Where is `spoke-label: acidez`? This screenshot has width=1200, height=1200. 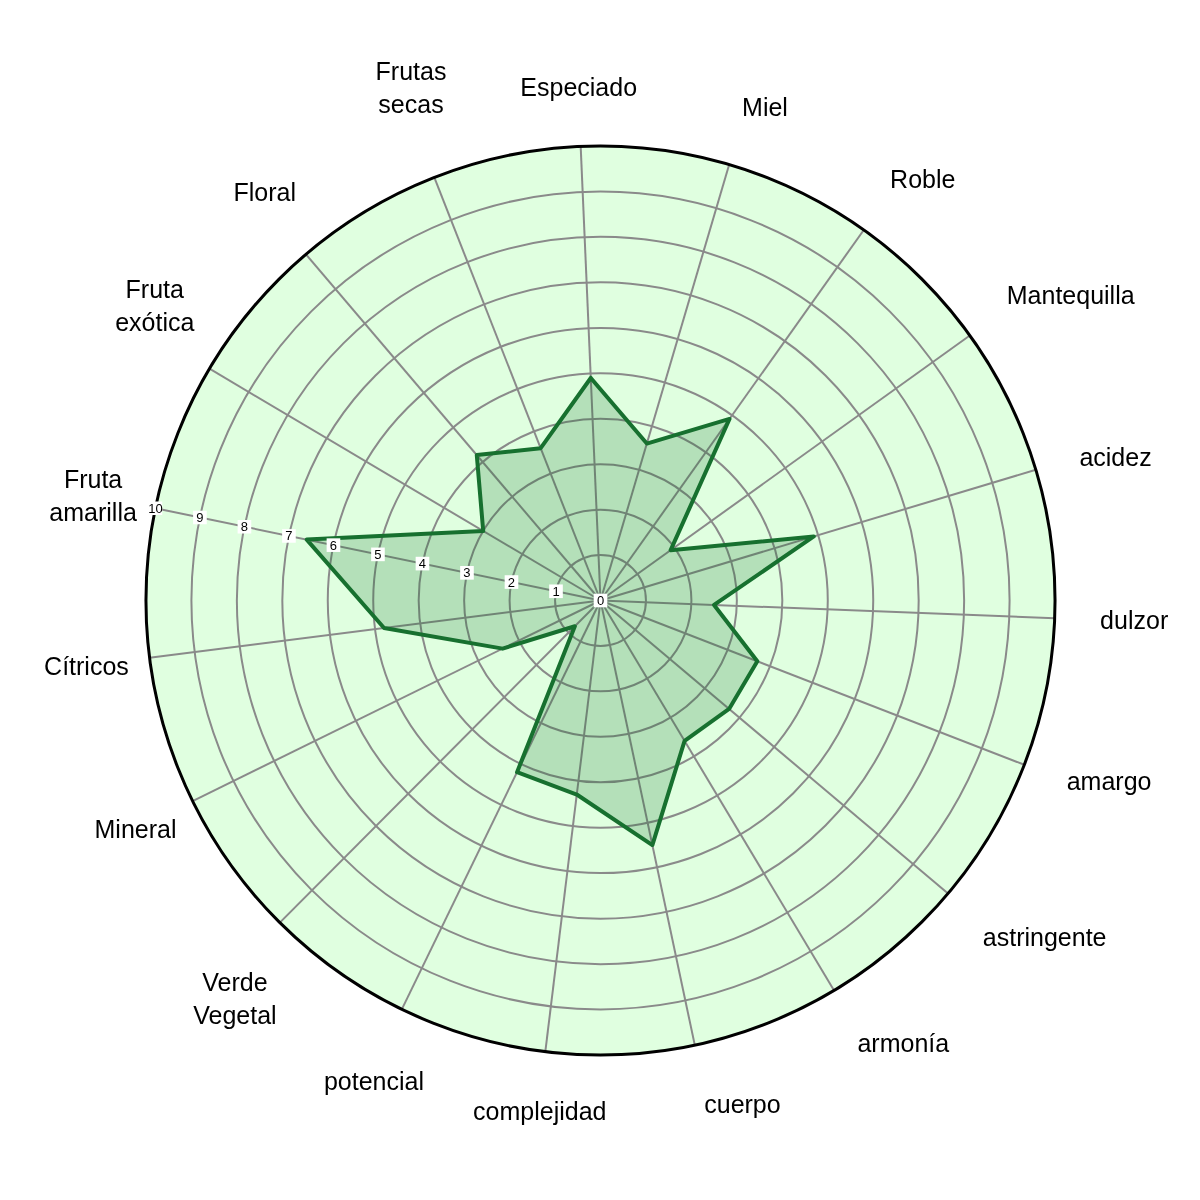 spoke-label: acidez is located at coordinates (1115, 456).